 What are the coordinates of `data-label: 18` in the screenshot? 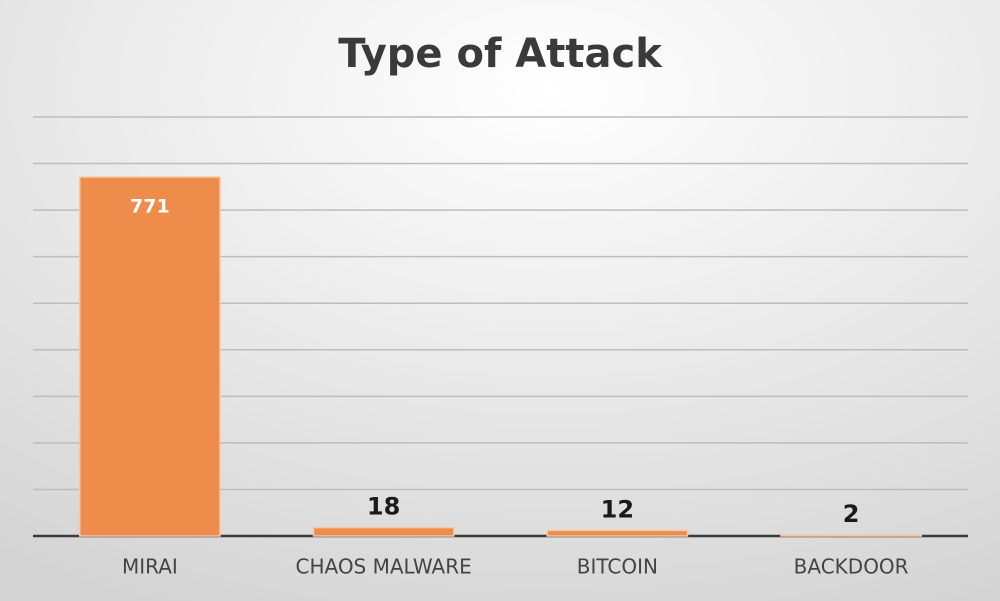 It's located at (383, 507).